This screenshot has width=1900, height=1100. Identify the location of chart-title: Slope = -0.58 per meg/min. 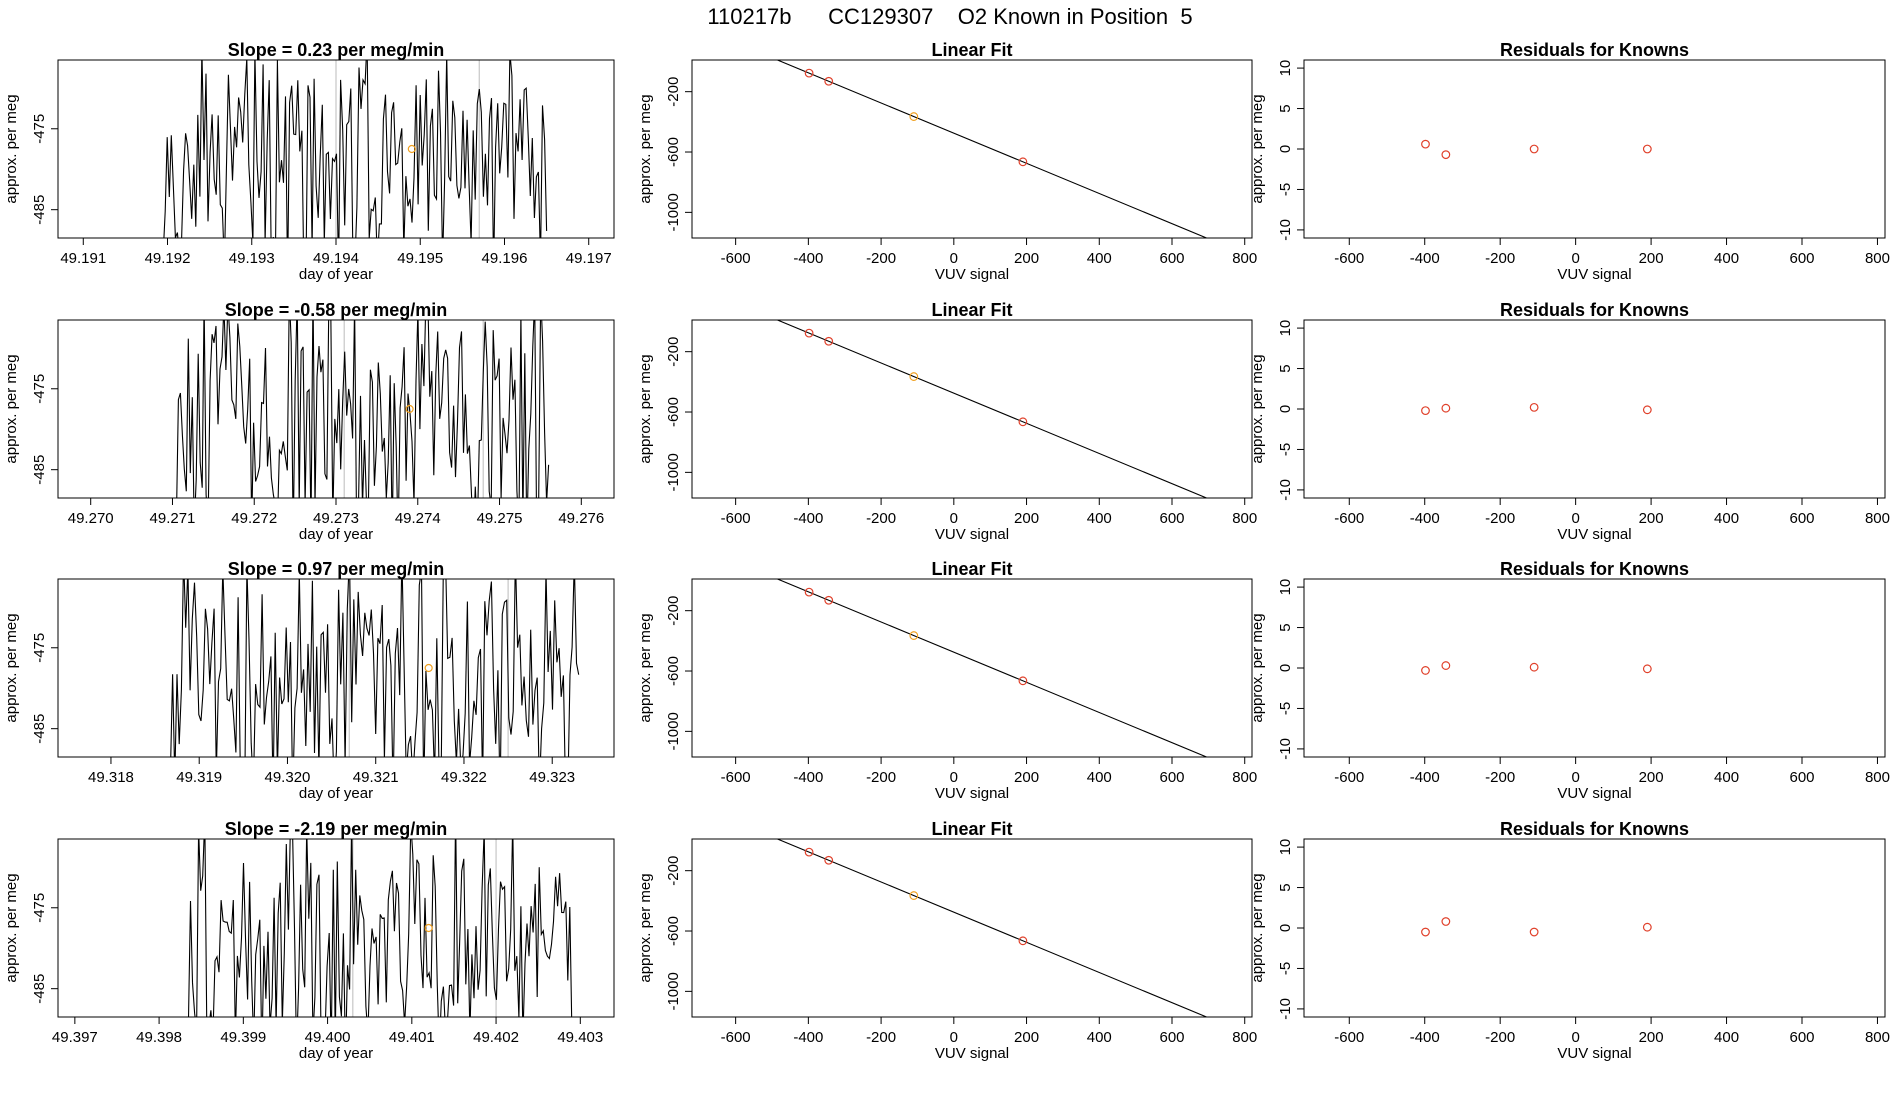
(336, 310).